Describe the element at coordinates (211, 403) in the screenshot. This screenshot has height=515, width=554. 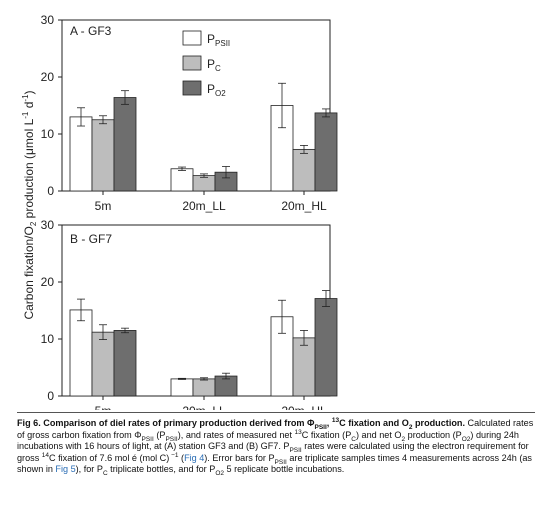
I see `panel-b-x-ticks: 5m 20m_LL 20m_HL` at that location.